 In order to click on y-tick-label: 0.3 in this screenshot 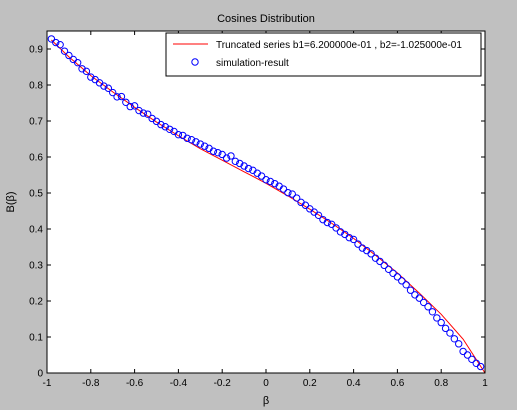, I will do `click(36, 266)`.